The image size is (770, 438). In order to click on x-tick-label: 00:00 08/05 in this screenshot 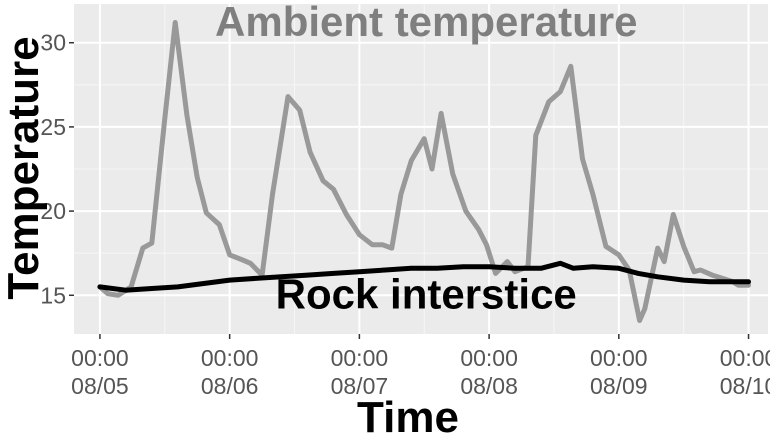, I will do `click(100, 372)`.